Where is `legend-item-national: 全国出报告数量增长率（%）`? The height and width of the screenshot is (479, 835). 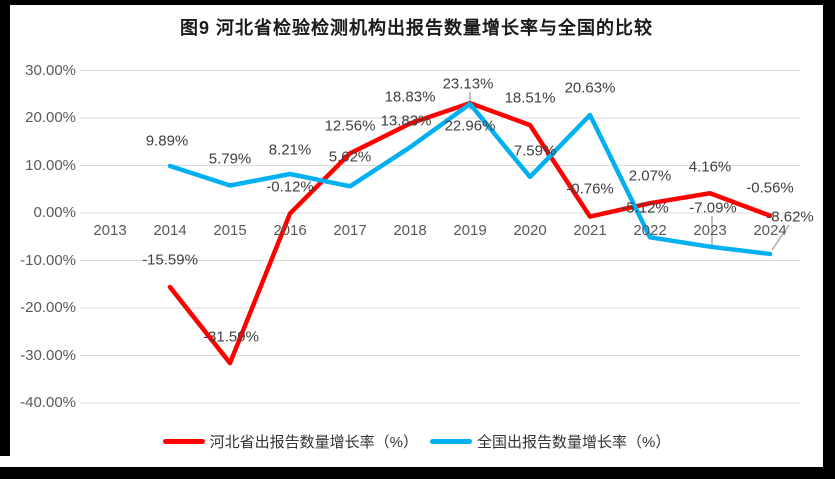 legend-item-national: 全国出报告数量增长率（%） is located at coordinates (550, 441).